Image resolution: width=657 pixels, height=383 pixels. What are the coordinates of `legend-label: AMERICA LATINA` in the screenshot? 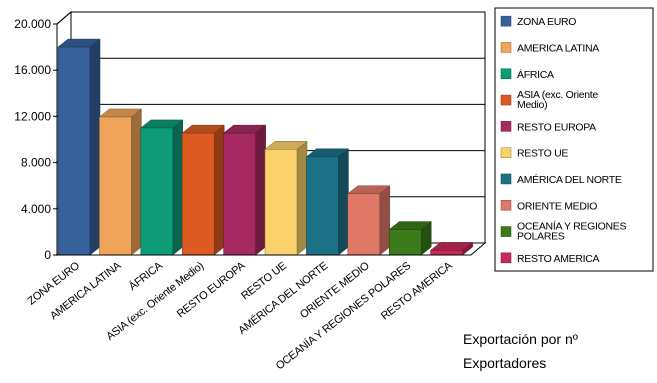 It's located at (558, 48).